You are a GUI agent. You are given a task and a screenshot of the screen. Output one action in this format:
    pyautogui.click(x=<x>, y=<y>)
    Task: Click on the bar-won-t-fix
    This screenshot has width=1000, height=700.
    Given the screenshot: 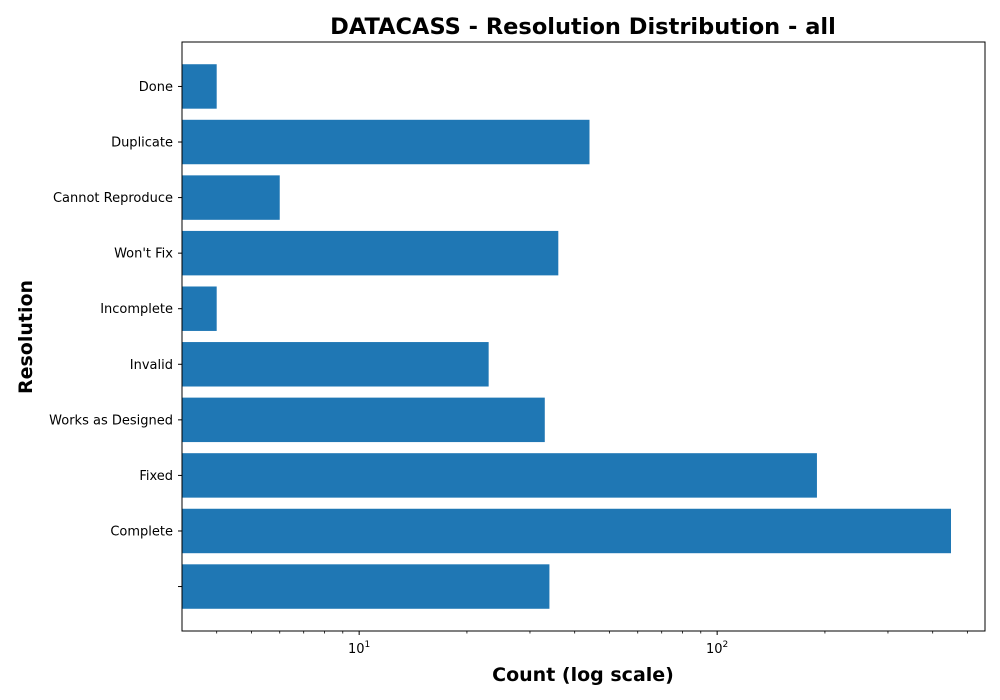 What is the action you would take?
    pyautogui.click(x=370, y=253)
    